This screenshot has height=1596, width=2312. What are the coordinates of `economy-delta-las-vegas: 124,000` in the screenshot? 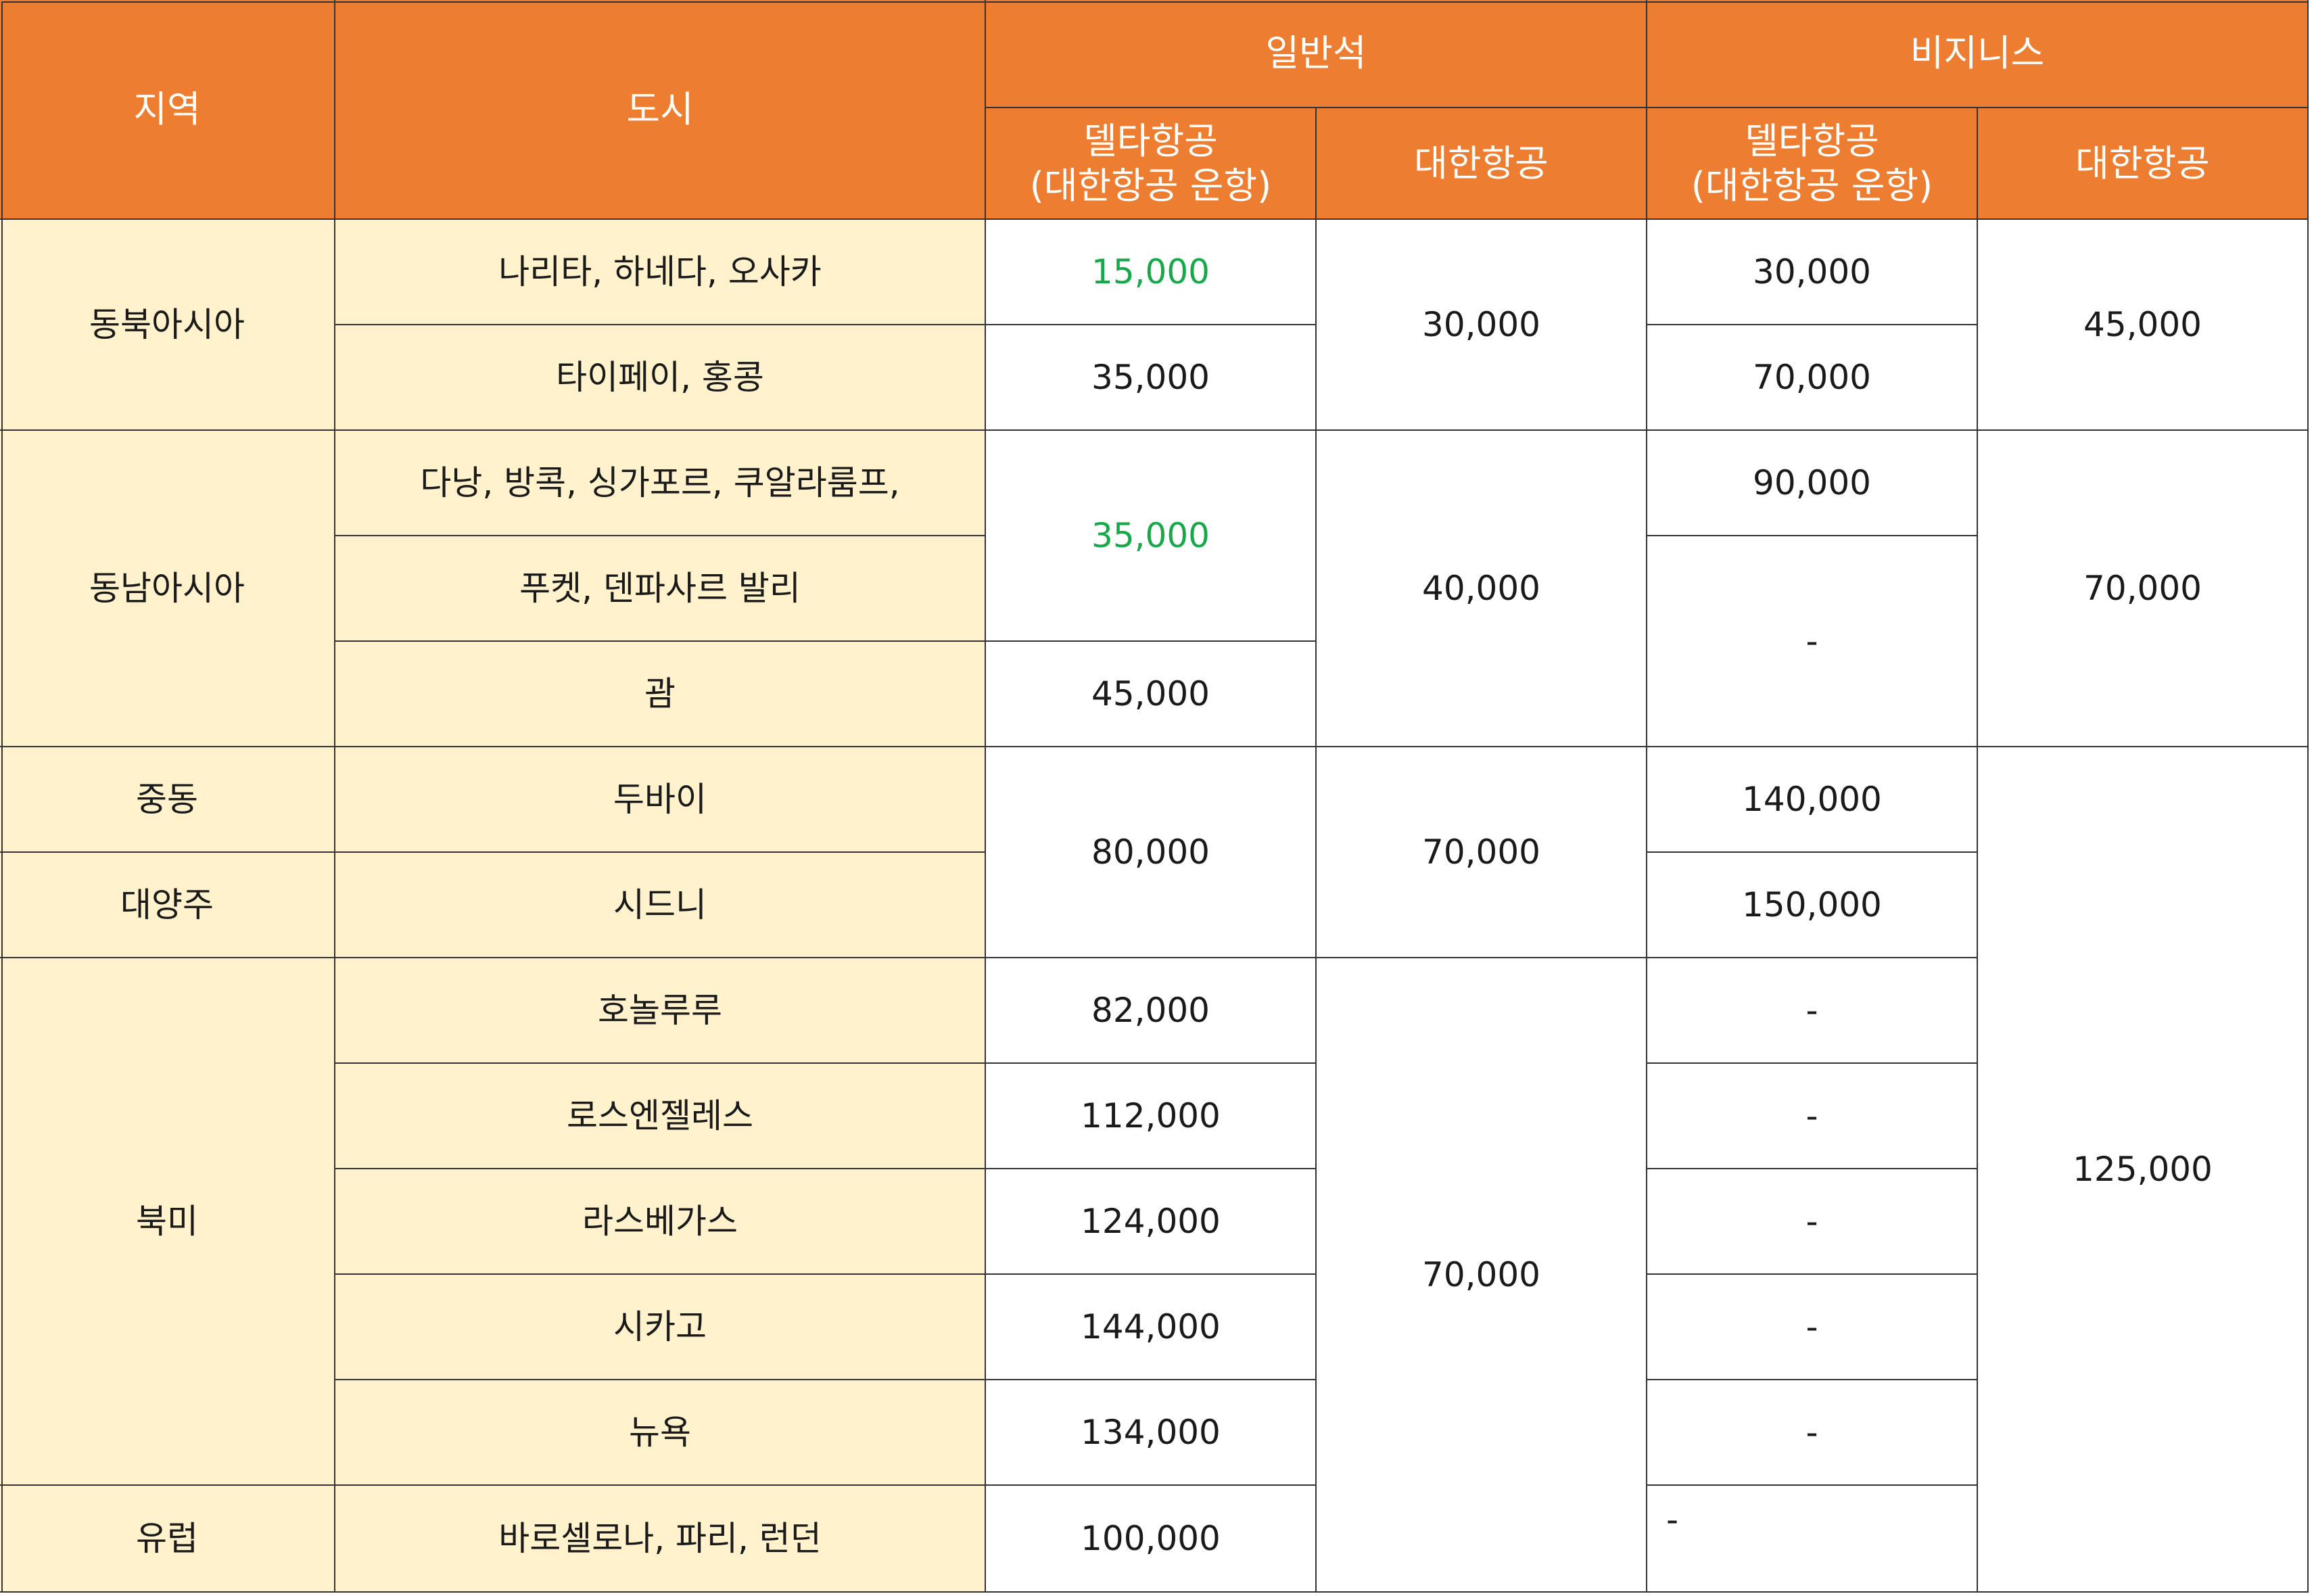 It's located at (1151, 1222).